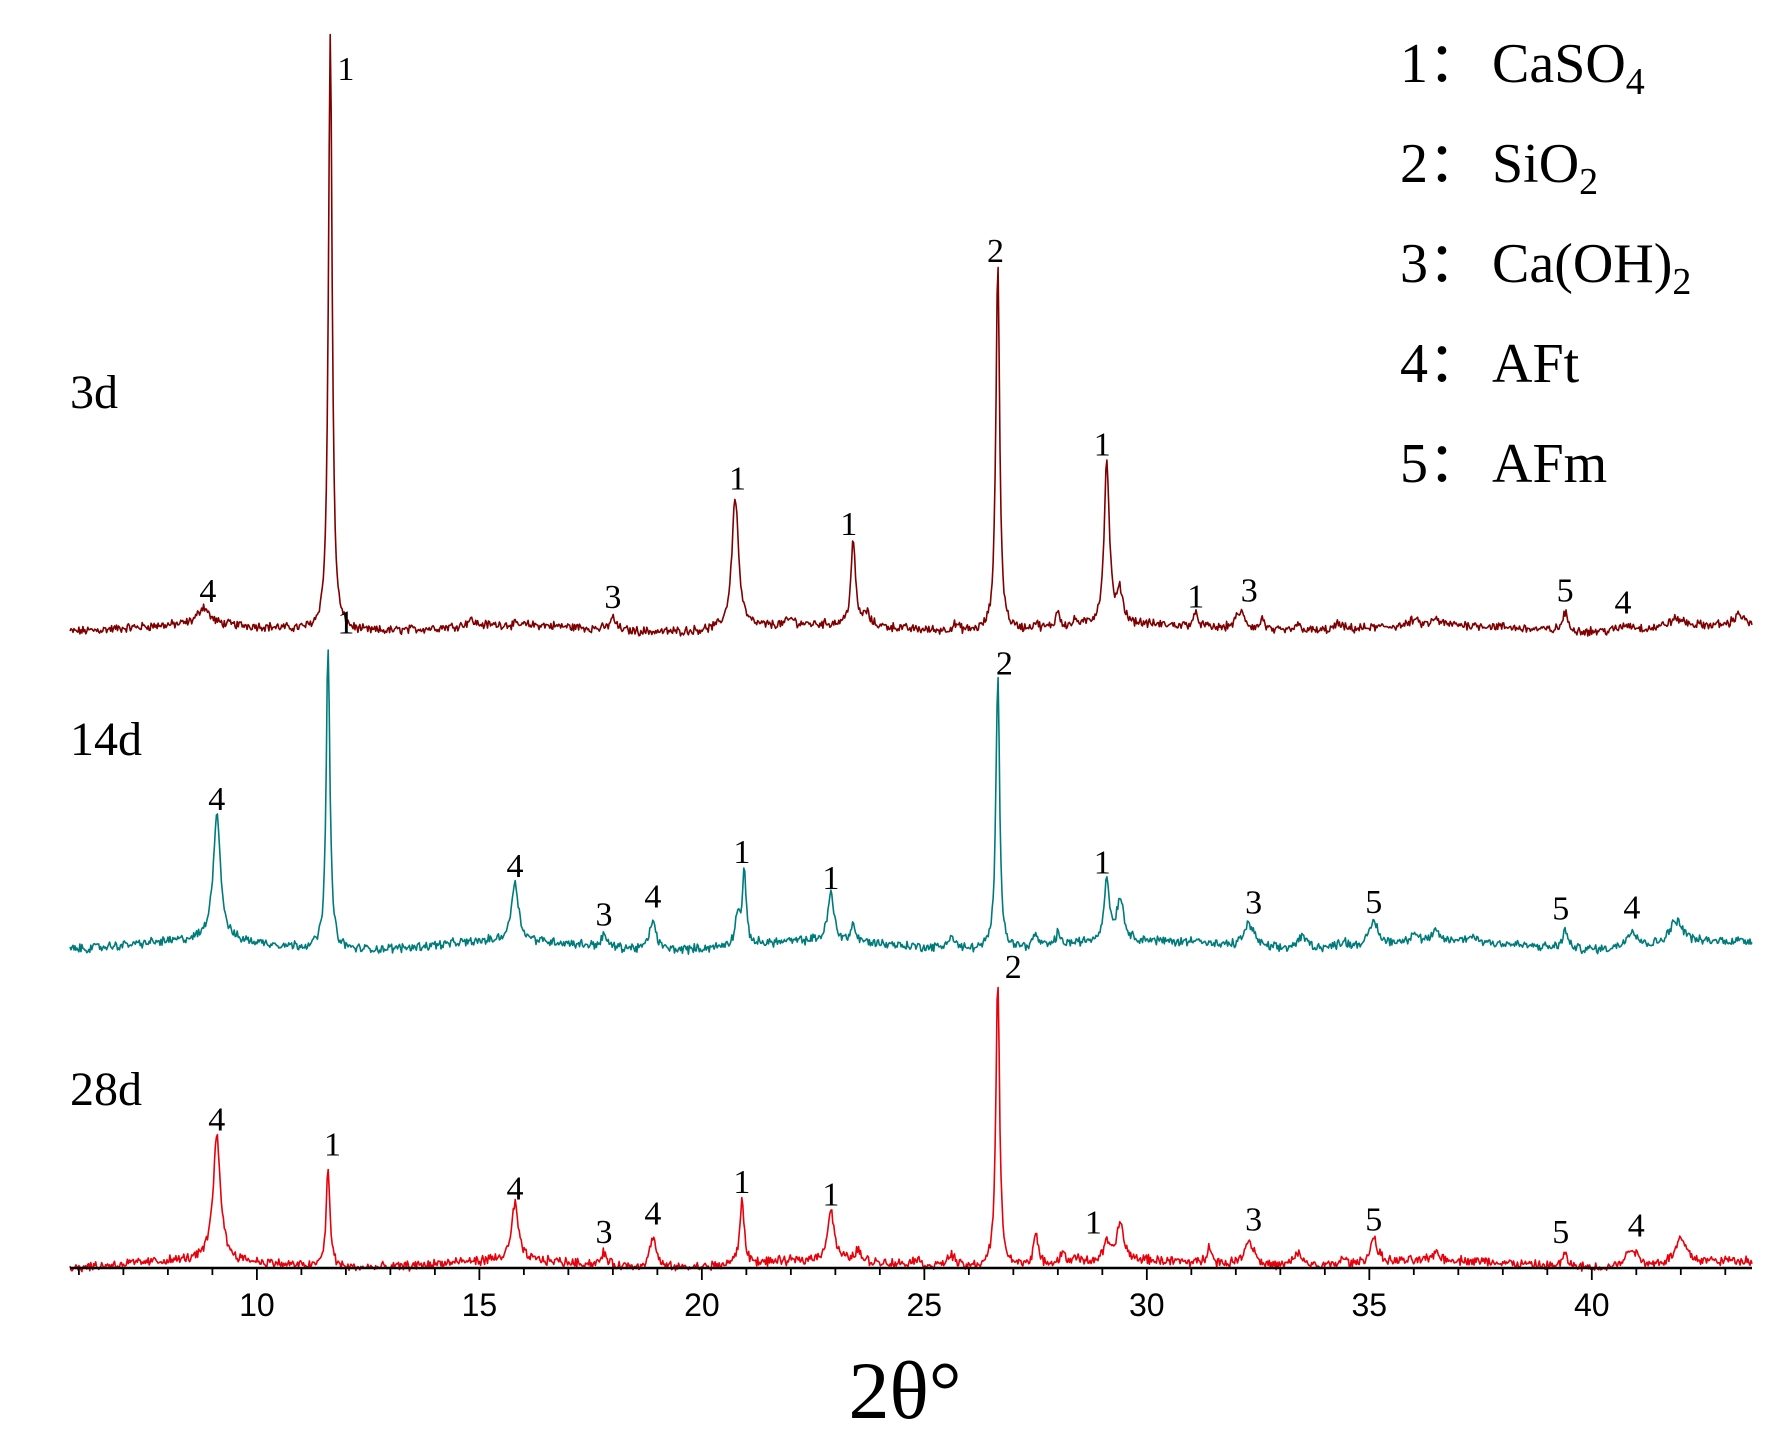  What do you see at coordinates (480, 1305) in the screenshot?
I see `x-tick-label: 15` at bounding box center [480, 1305].